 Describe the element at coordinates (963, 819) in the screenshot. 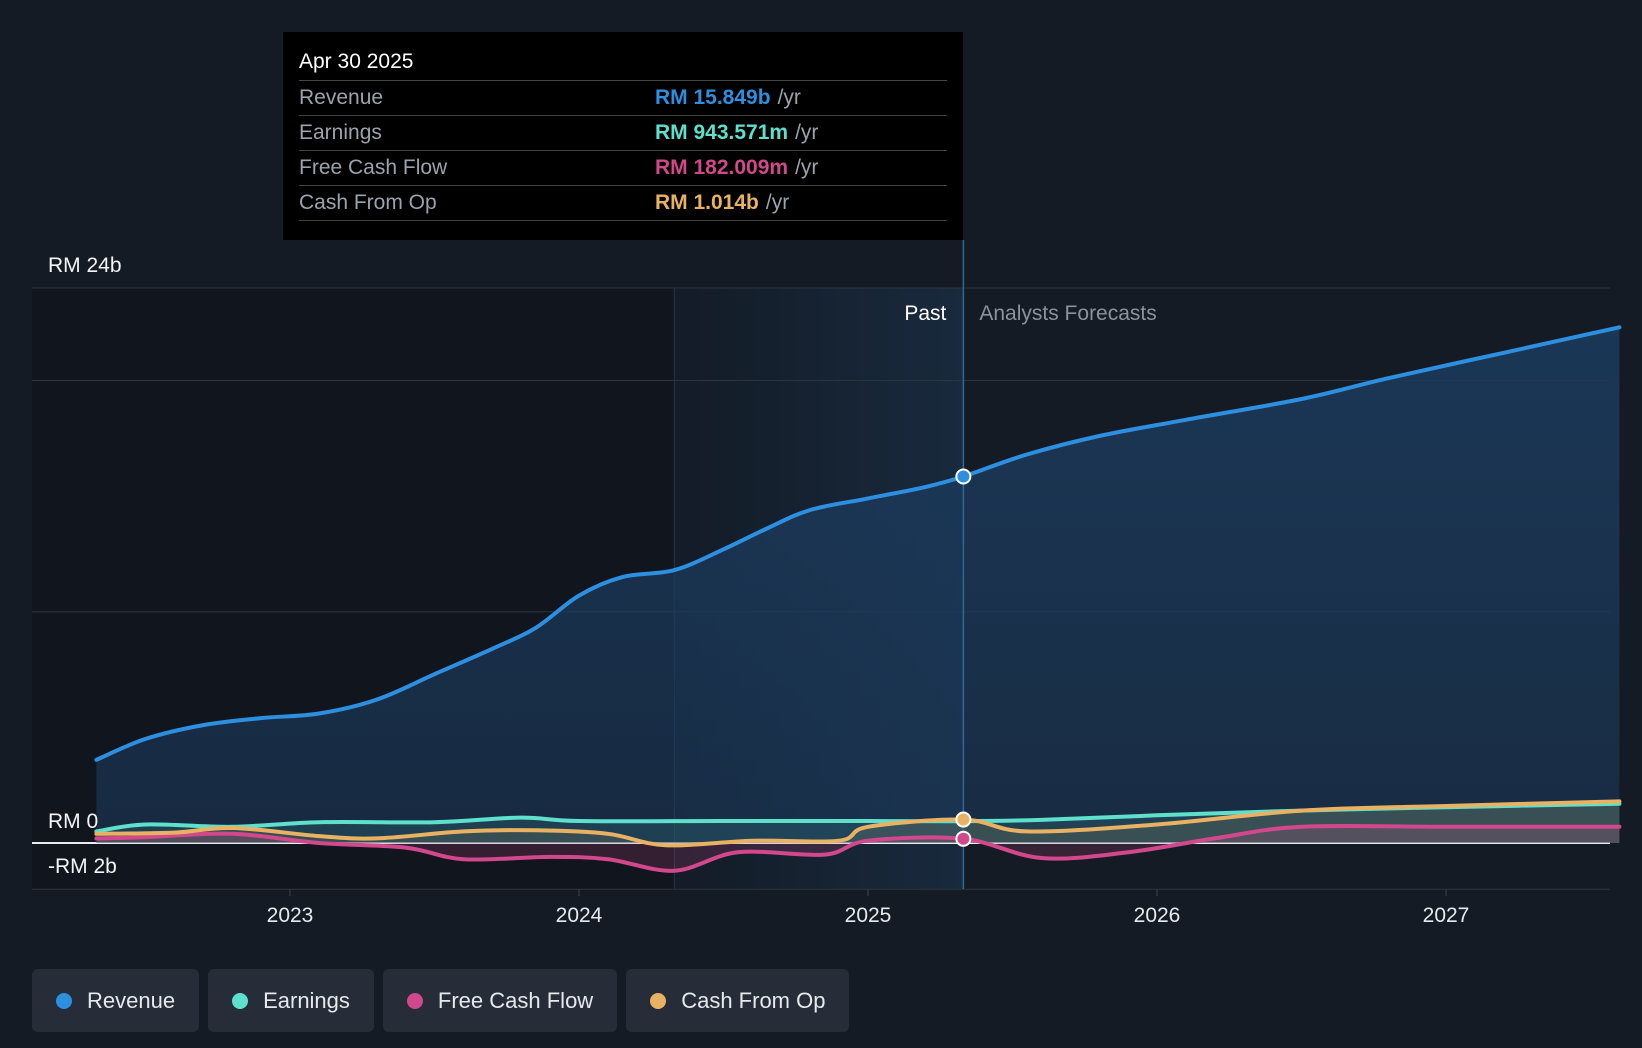

I see `marker-cash-from-op` at that location.